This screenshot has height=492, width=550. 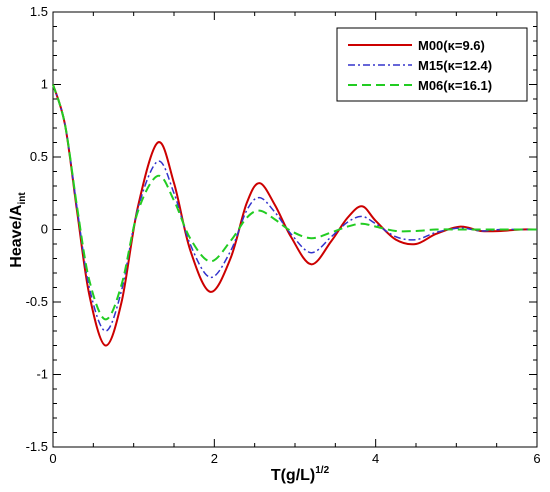 I want to click on x-tick-label: 2, so click(x=214, y=458).